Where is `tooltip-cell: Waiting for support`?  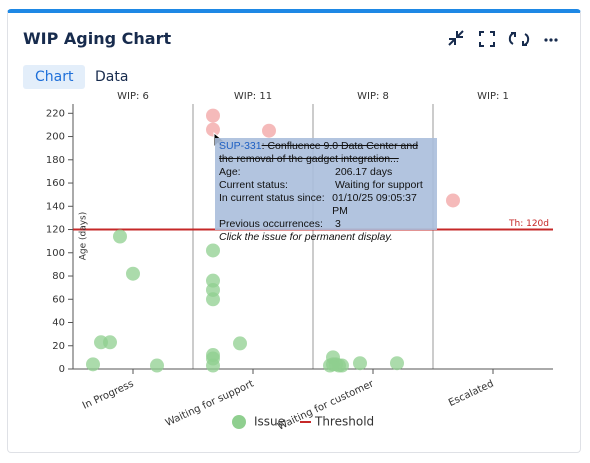
tooltip-cell: Waiting for support is located at coordinates (379, 185).